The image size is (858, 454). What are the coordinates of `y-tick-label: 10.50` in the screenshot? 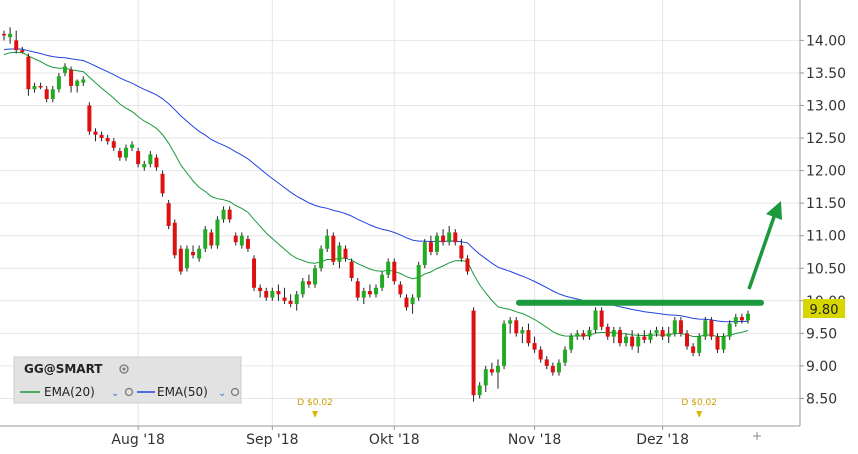 It's located at (826, 269).